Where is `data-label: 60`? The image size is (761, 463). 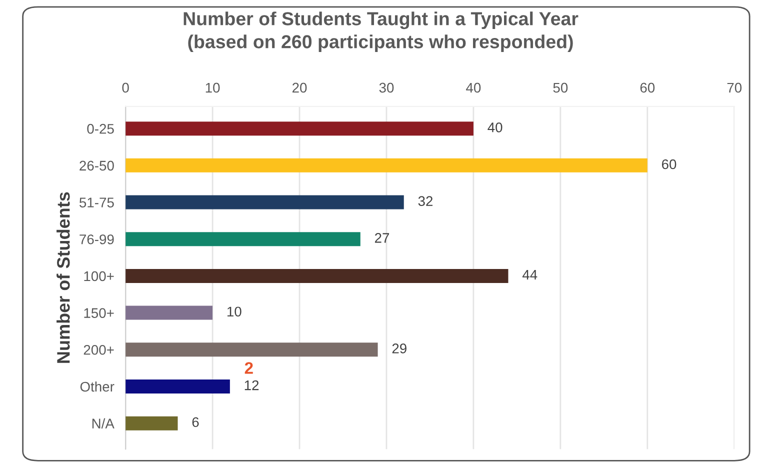 data-label: 60 is located at coordinates (669, 164).